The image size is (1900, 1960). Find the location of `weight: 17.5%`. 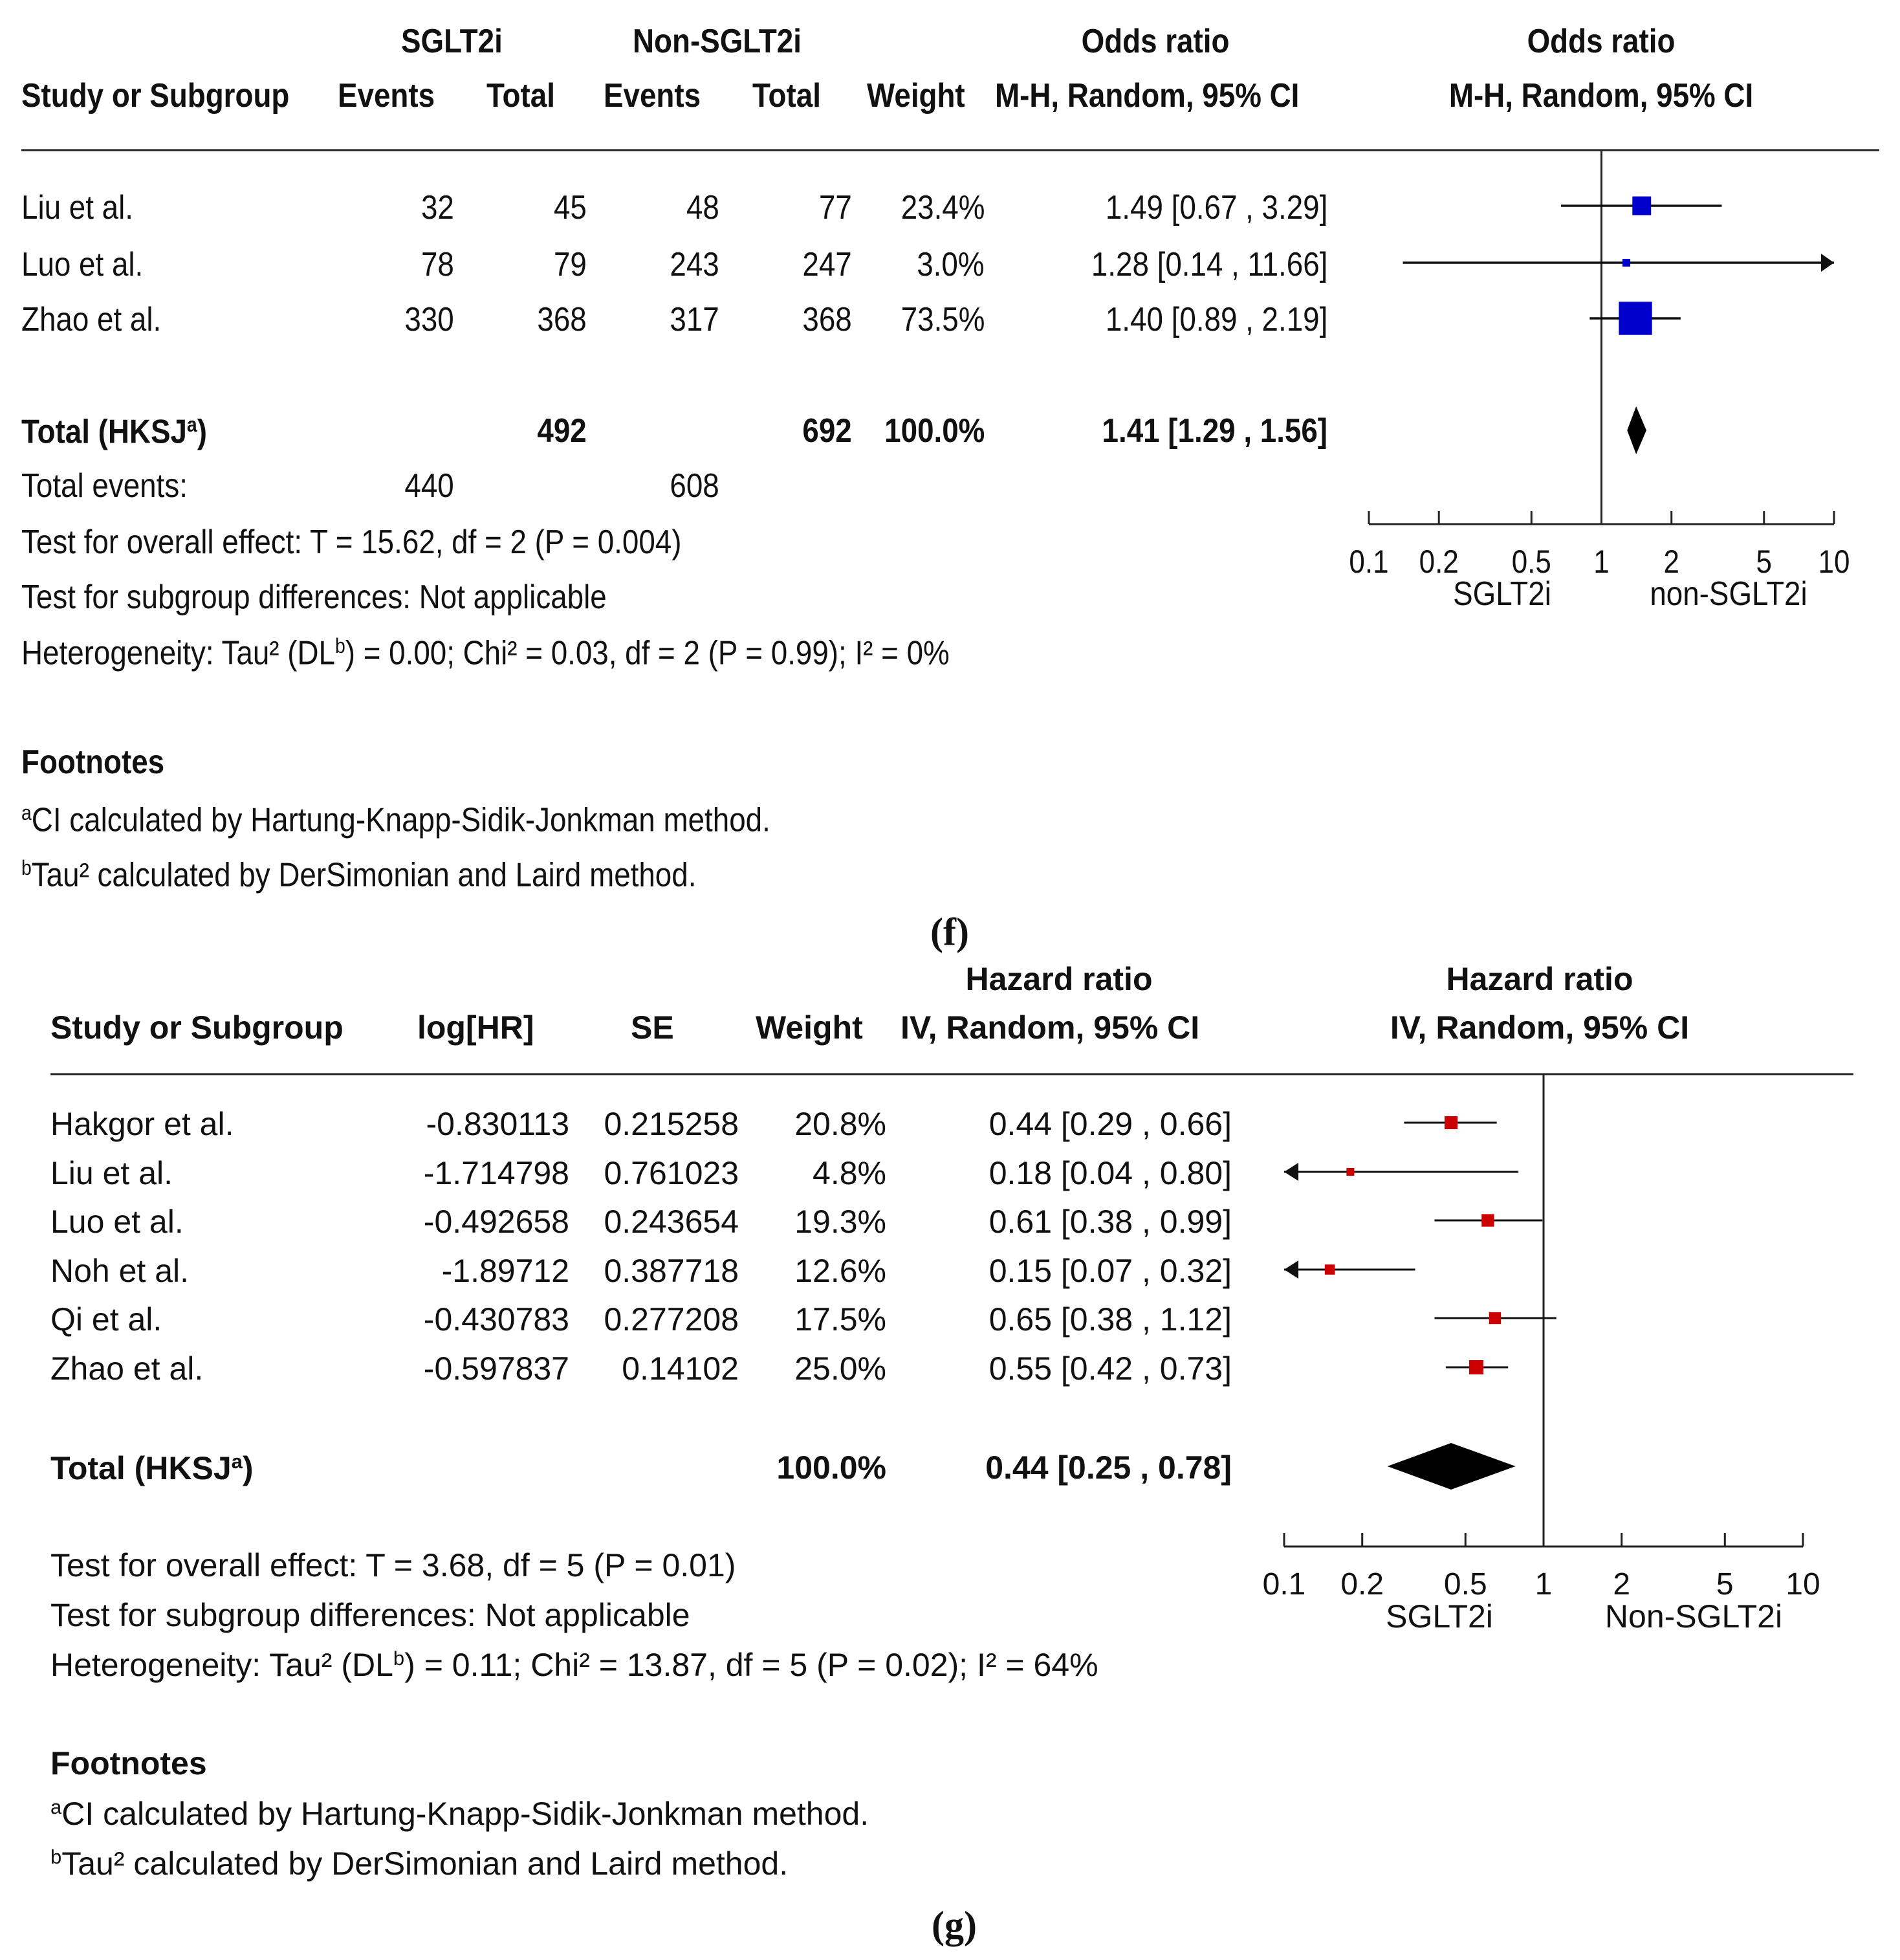

weight: 17.5% is located at coordinates (840, 1319).